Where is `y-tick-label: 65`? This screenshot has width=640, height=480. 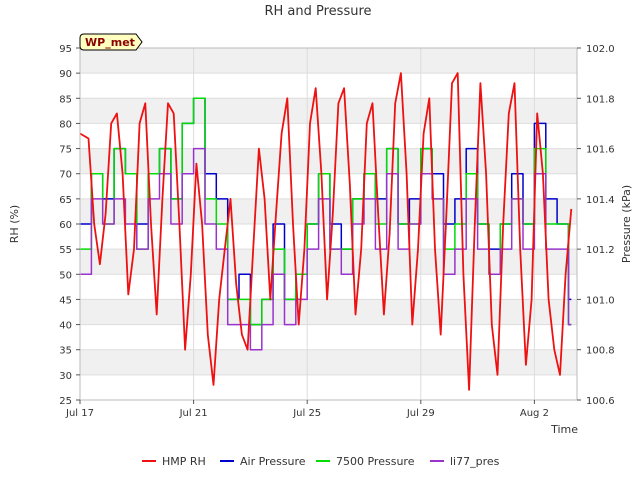 y-tick-label: 65 is located at coordinates (65, 200).